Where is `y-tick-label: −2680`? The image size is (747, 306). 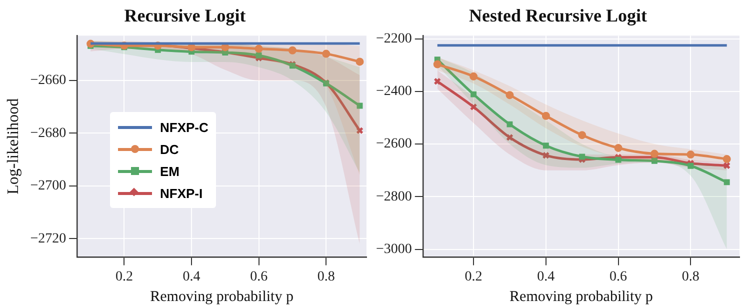
y-tick-label: −2680 is located at coordinates (48, 133).